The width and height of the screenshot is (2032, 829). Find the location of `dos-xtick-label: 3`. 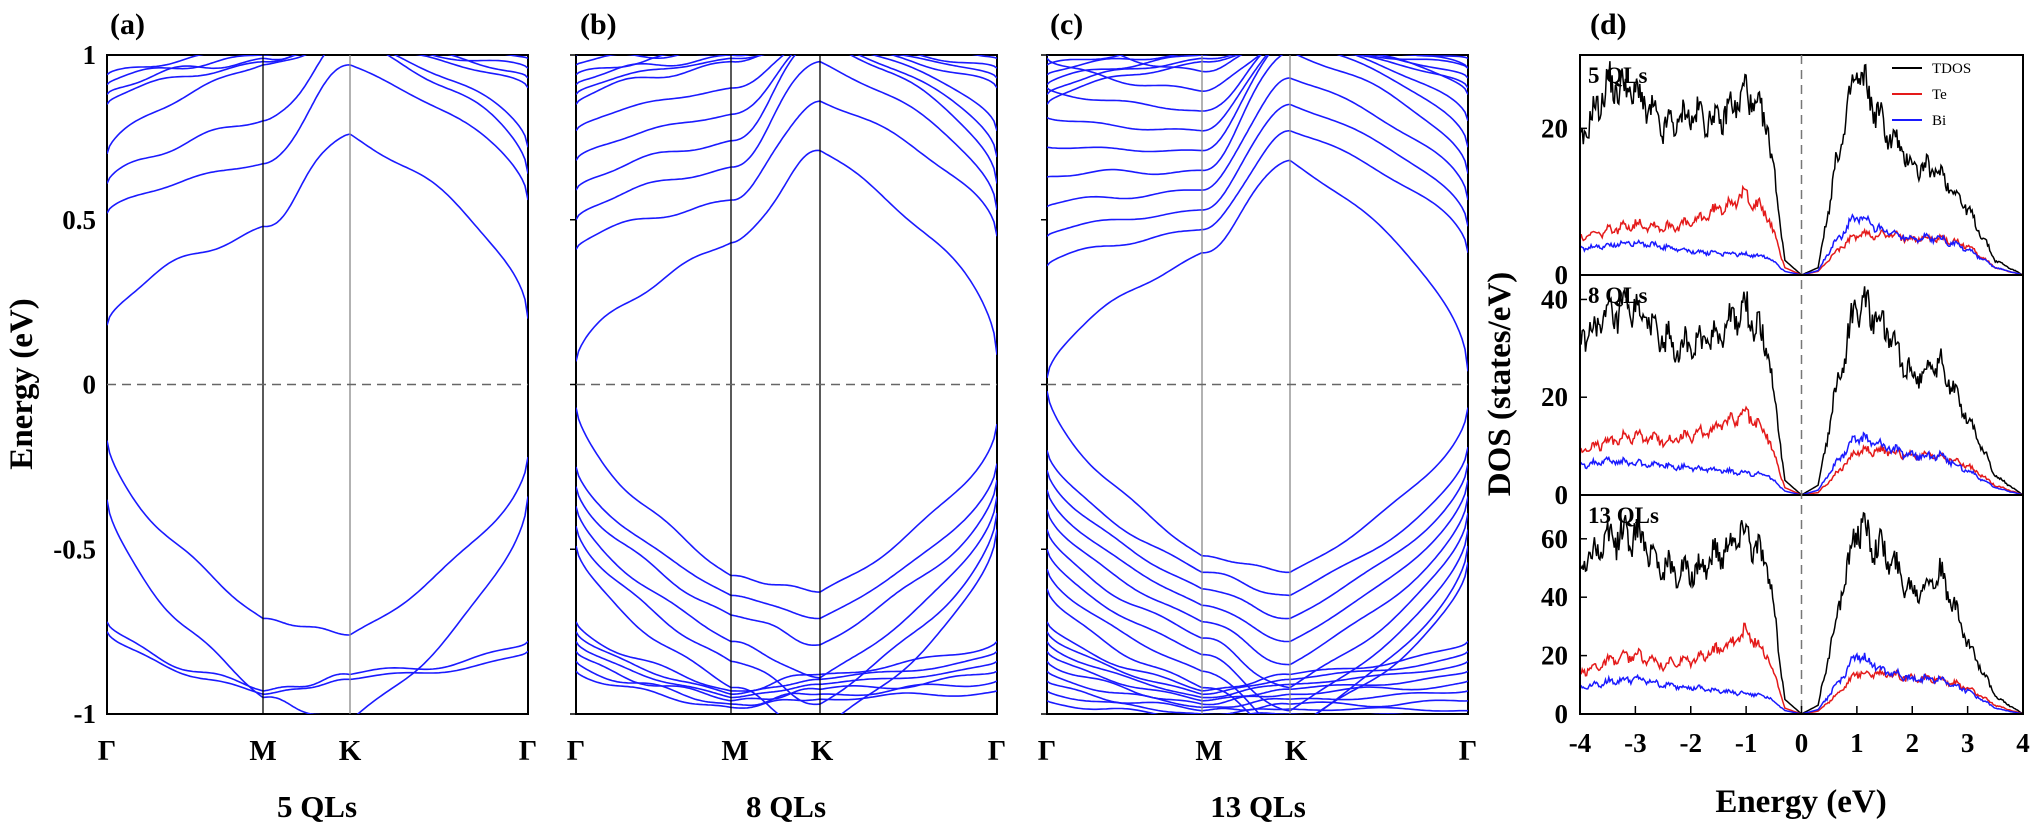

dos-xtick-label: 3 is located at coordinates (1968, 743).